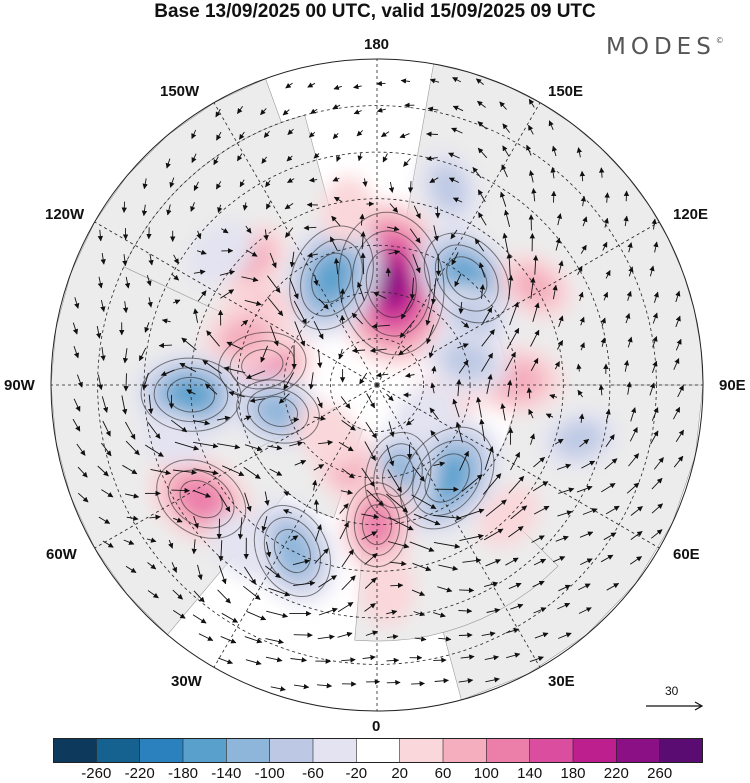 This screenshot has height=783, width=750. What do you see at coordinates (486, 773) in the screenshot?
I see `colorbar-tick-label: 100` at bounding box center [486, 773].